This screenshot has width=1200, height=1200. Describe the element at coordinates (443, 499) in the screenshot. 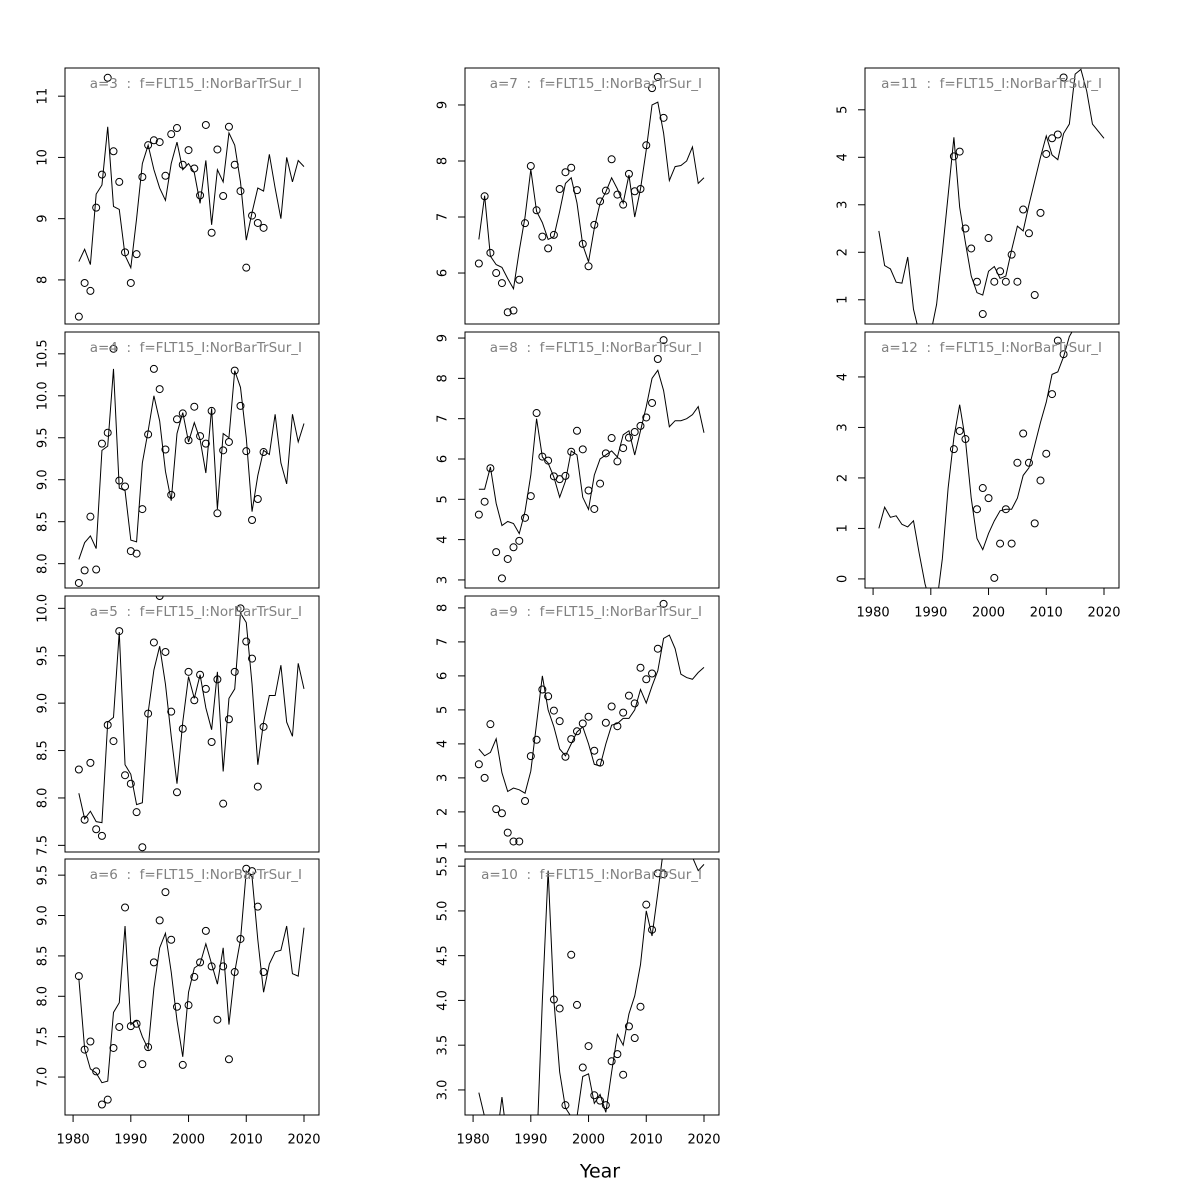

I see `y-tick-label: 5` at that location.